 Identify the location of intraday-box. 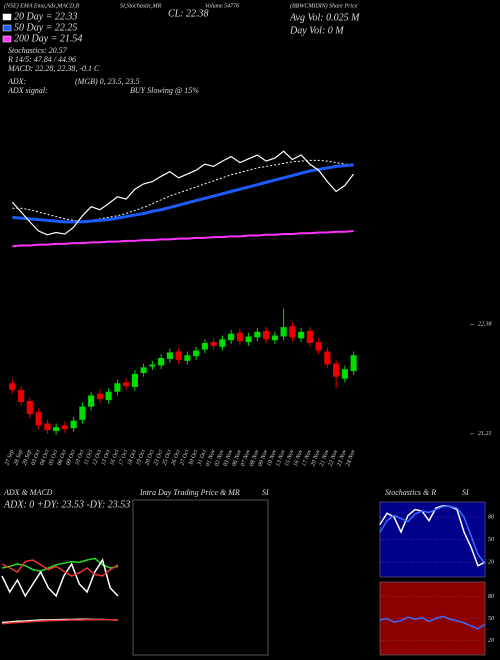
(200, 577).